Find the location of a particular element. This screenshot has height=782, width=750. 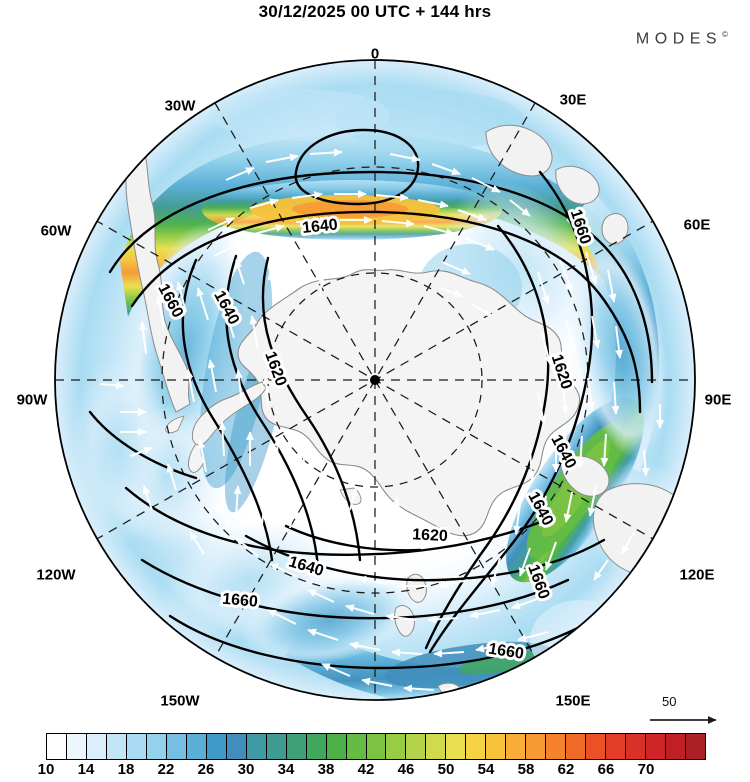

lon-label-30e: 30E is located at coordinates (573, 100).